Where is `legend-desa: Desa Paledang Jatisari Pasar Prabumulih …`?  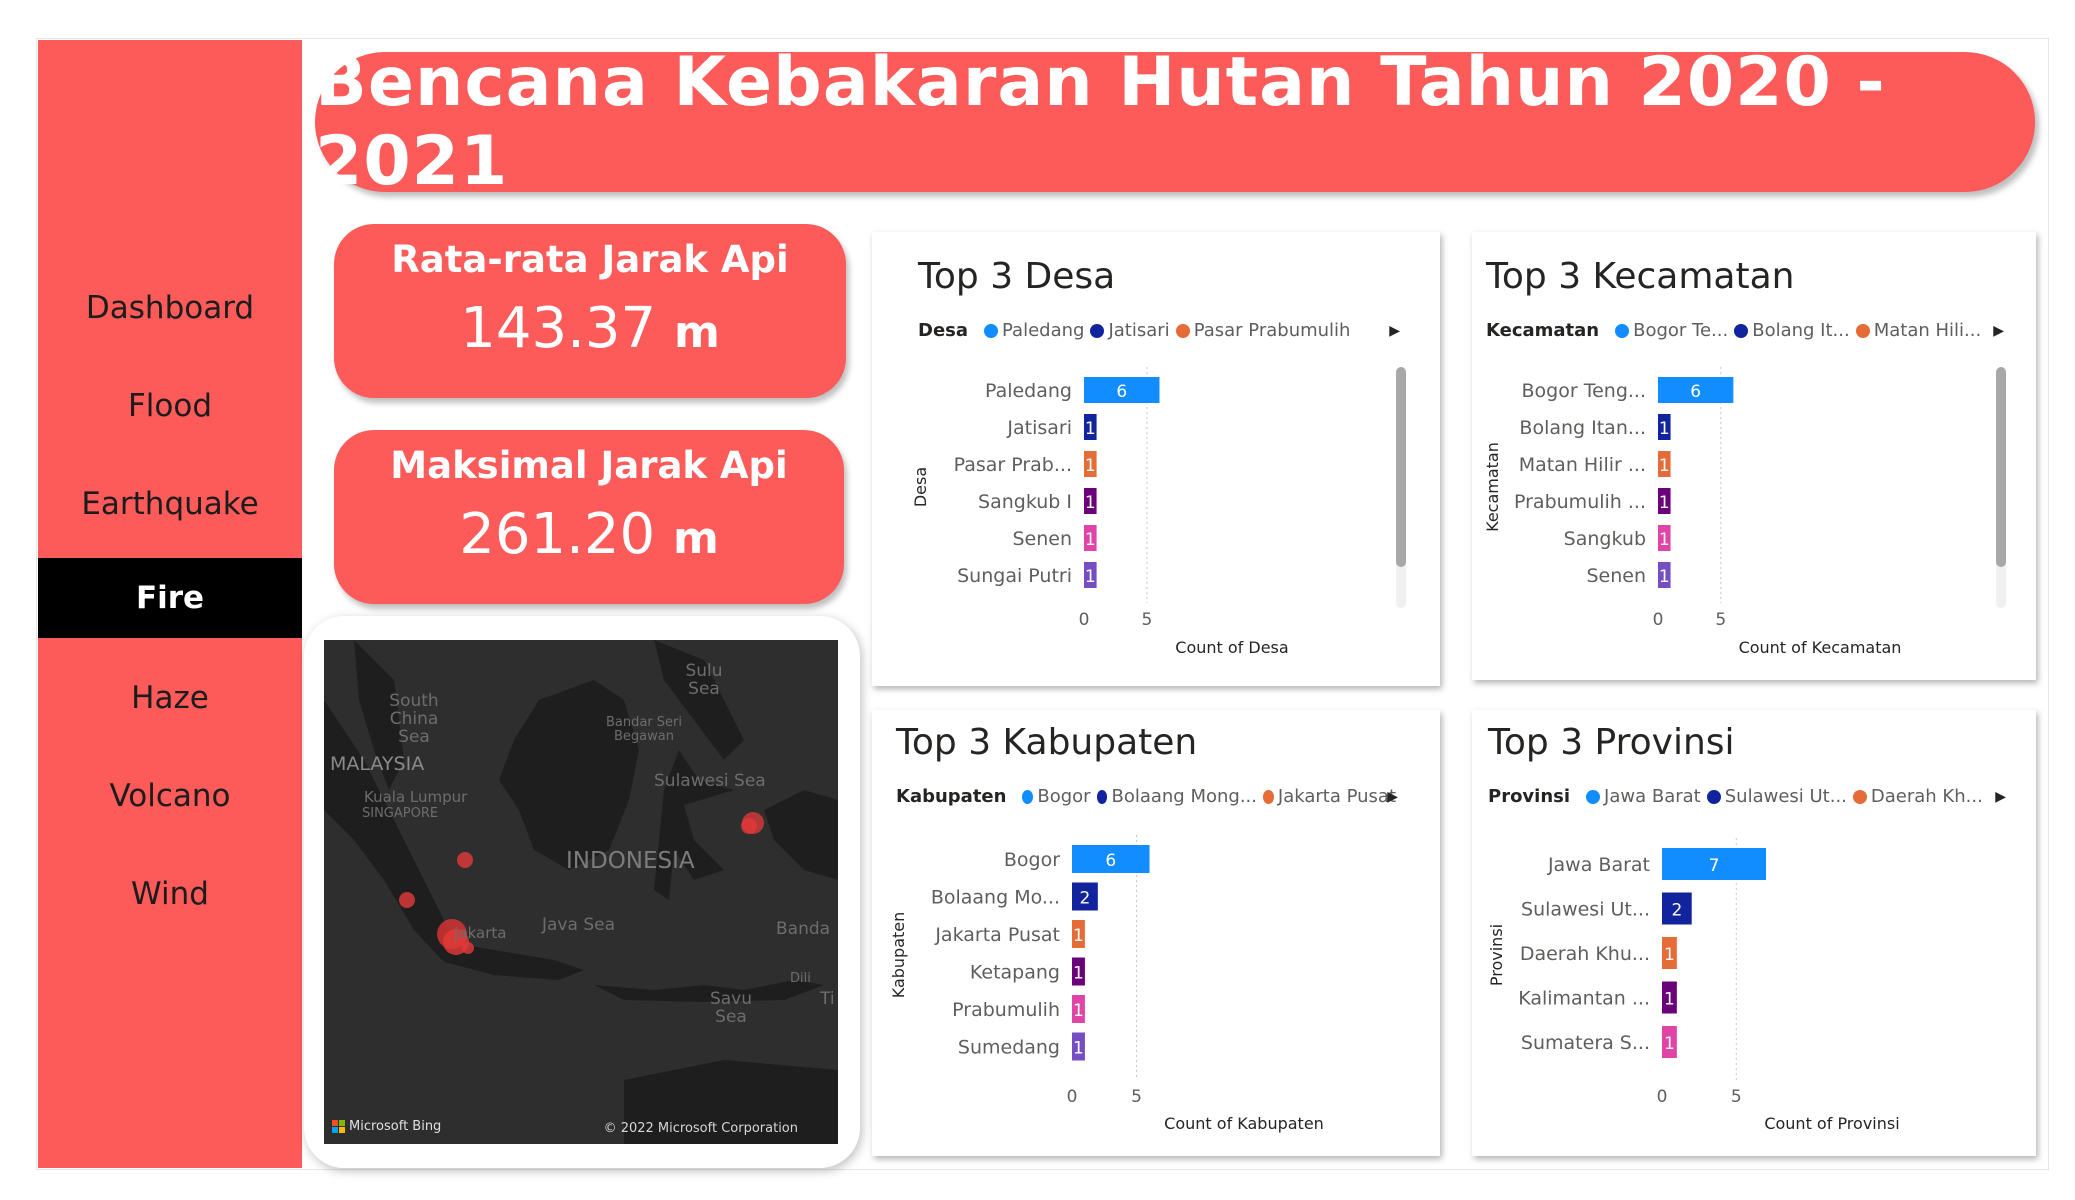 legend-desa: Desa Paledang Jatisari Pasar Prabumulih … is located at coordinates (1159, 330).